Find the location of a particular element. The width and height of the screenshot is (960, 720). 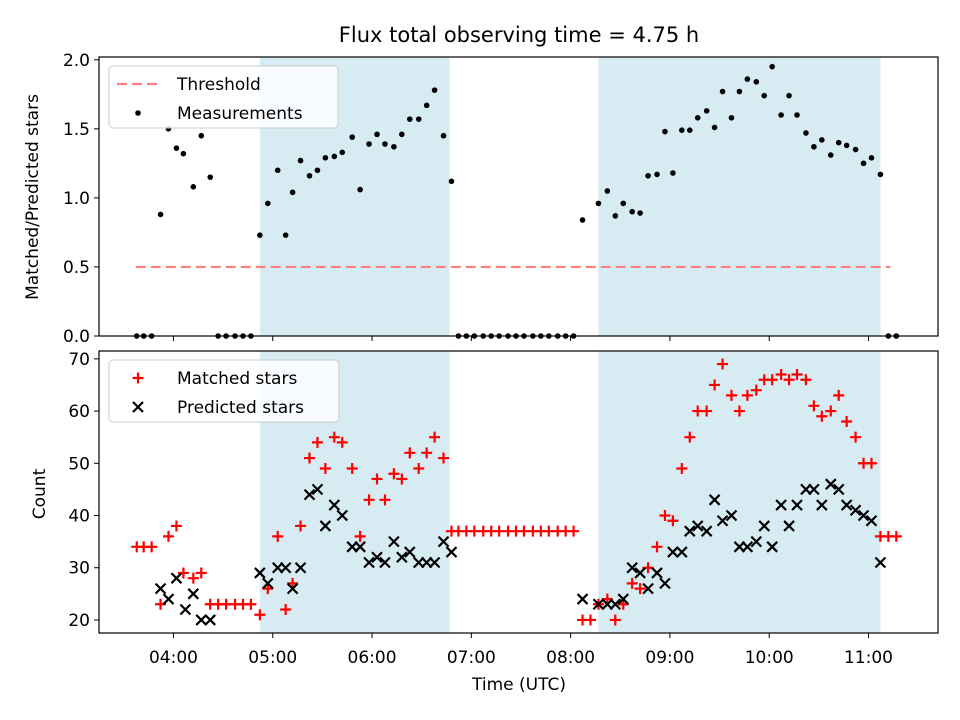

legend-box is located at coordinates (224, 391).